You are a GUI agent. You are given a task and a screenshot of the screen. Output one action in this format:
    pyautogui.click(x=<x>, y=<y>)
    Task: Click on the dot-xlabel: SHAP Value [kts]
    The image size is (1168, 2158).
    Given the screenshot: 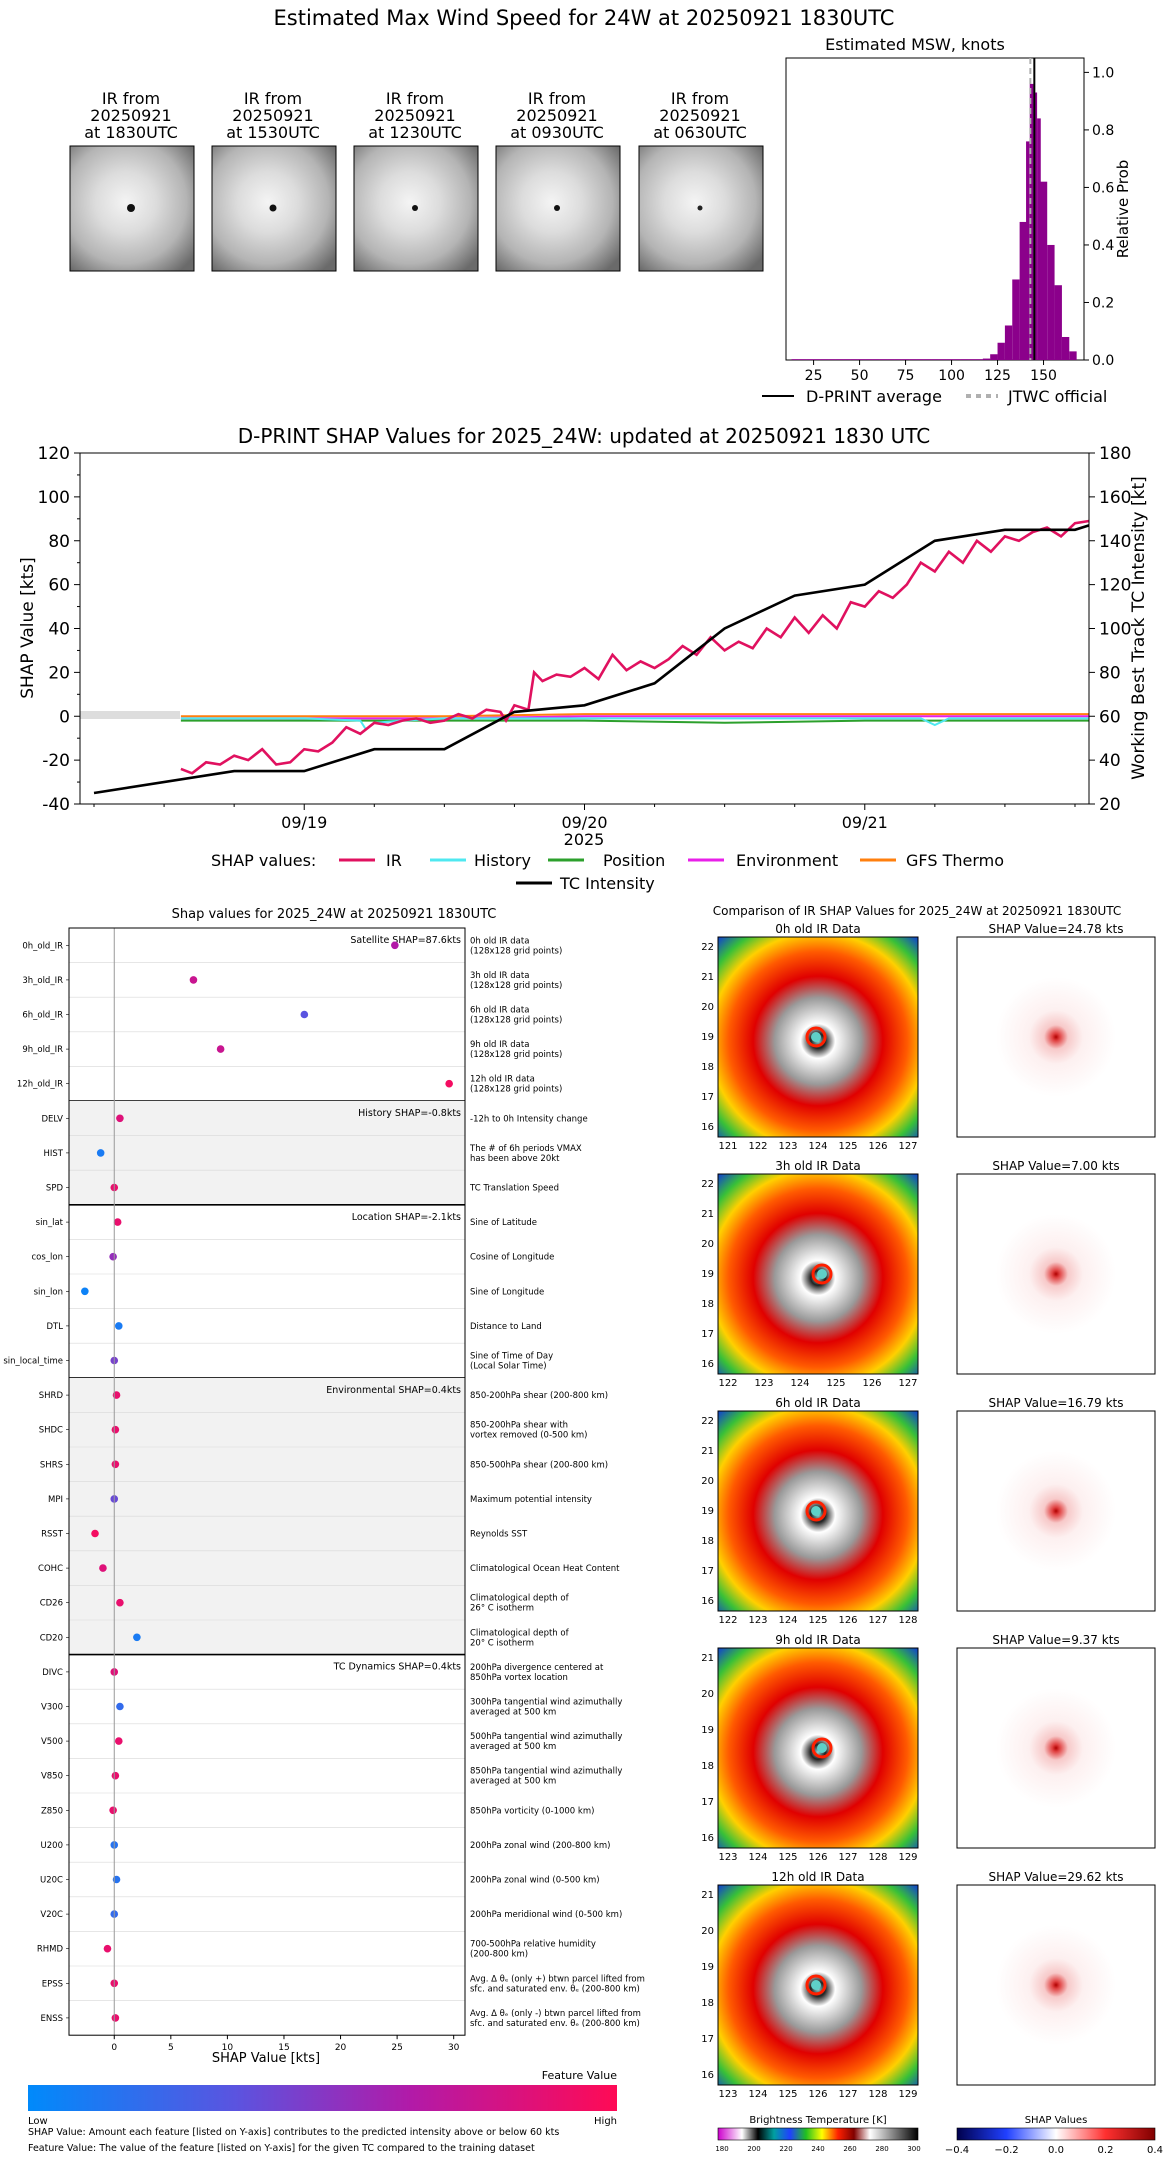 What is the action you would take?
    pyautogui.click(x=266, y=2058)
    